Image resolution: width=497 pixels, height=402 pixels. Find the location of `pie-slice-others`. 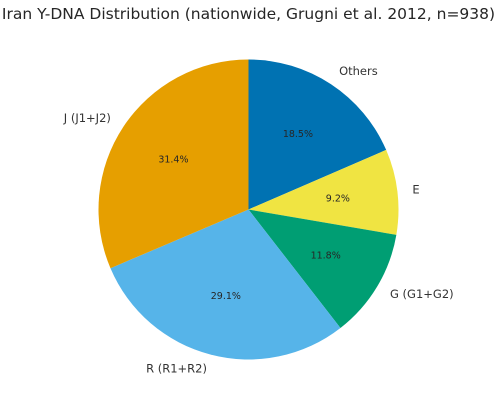

pie-slice-others is located at coordinates (317, 134).